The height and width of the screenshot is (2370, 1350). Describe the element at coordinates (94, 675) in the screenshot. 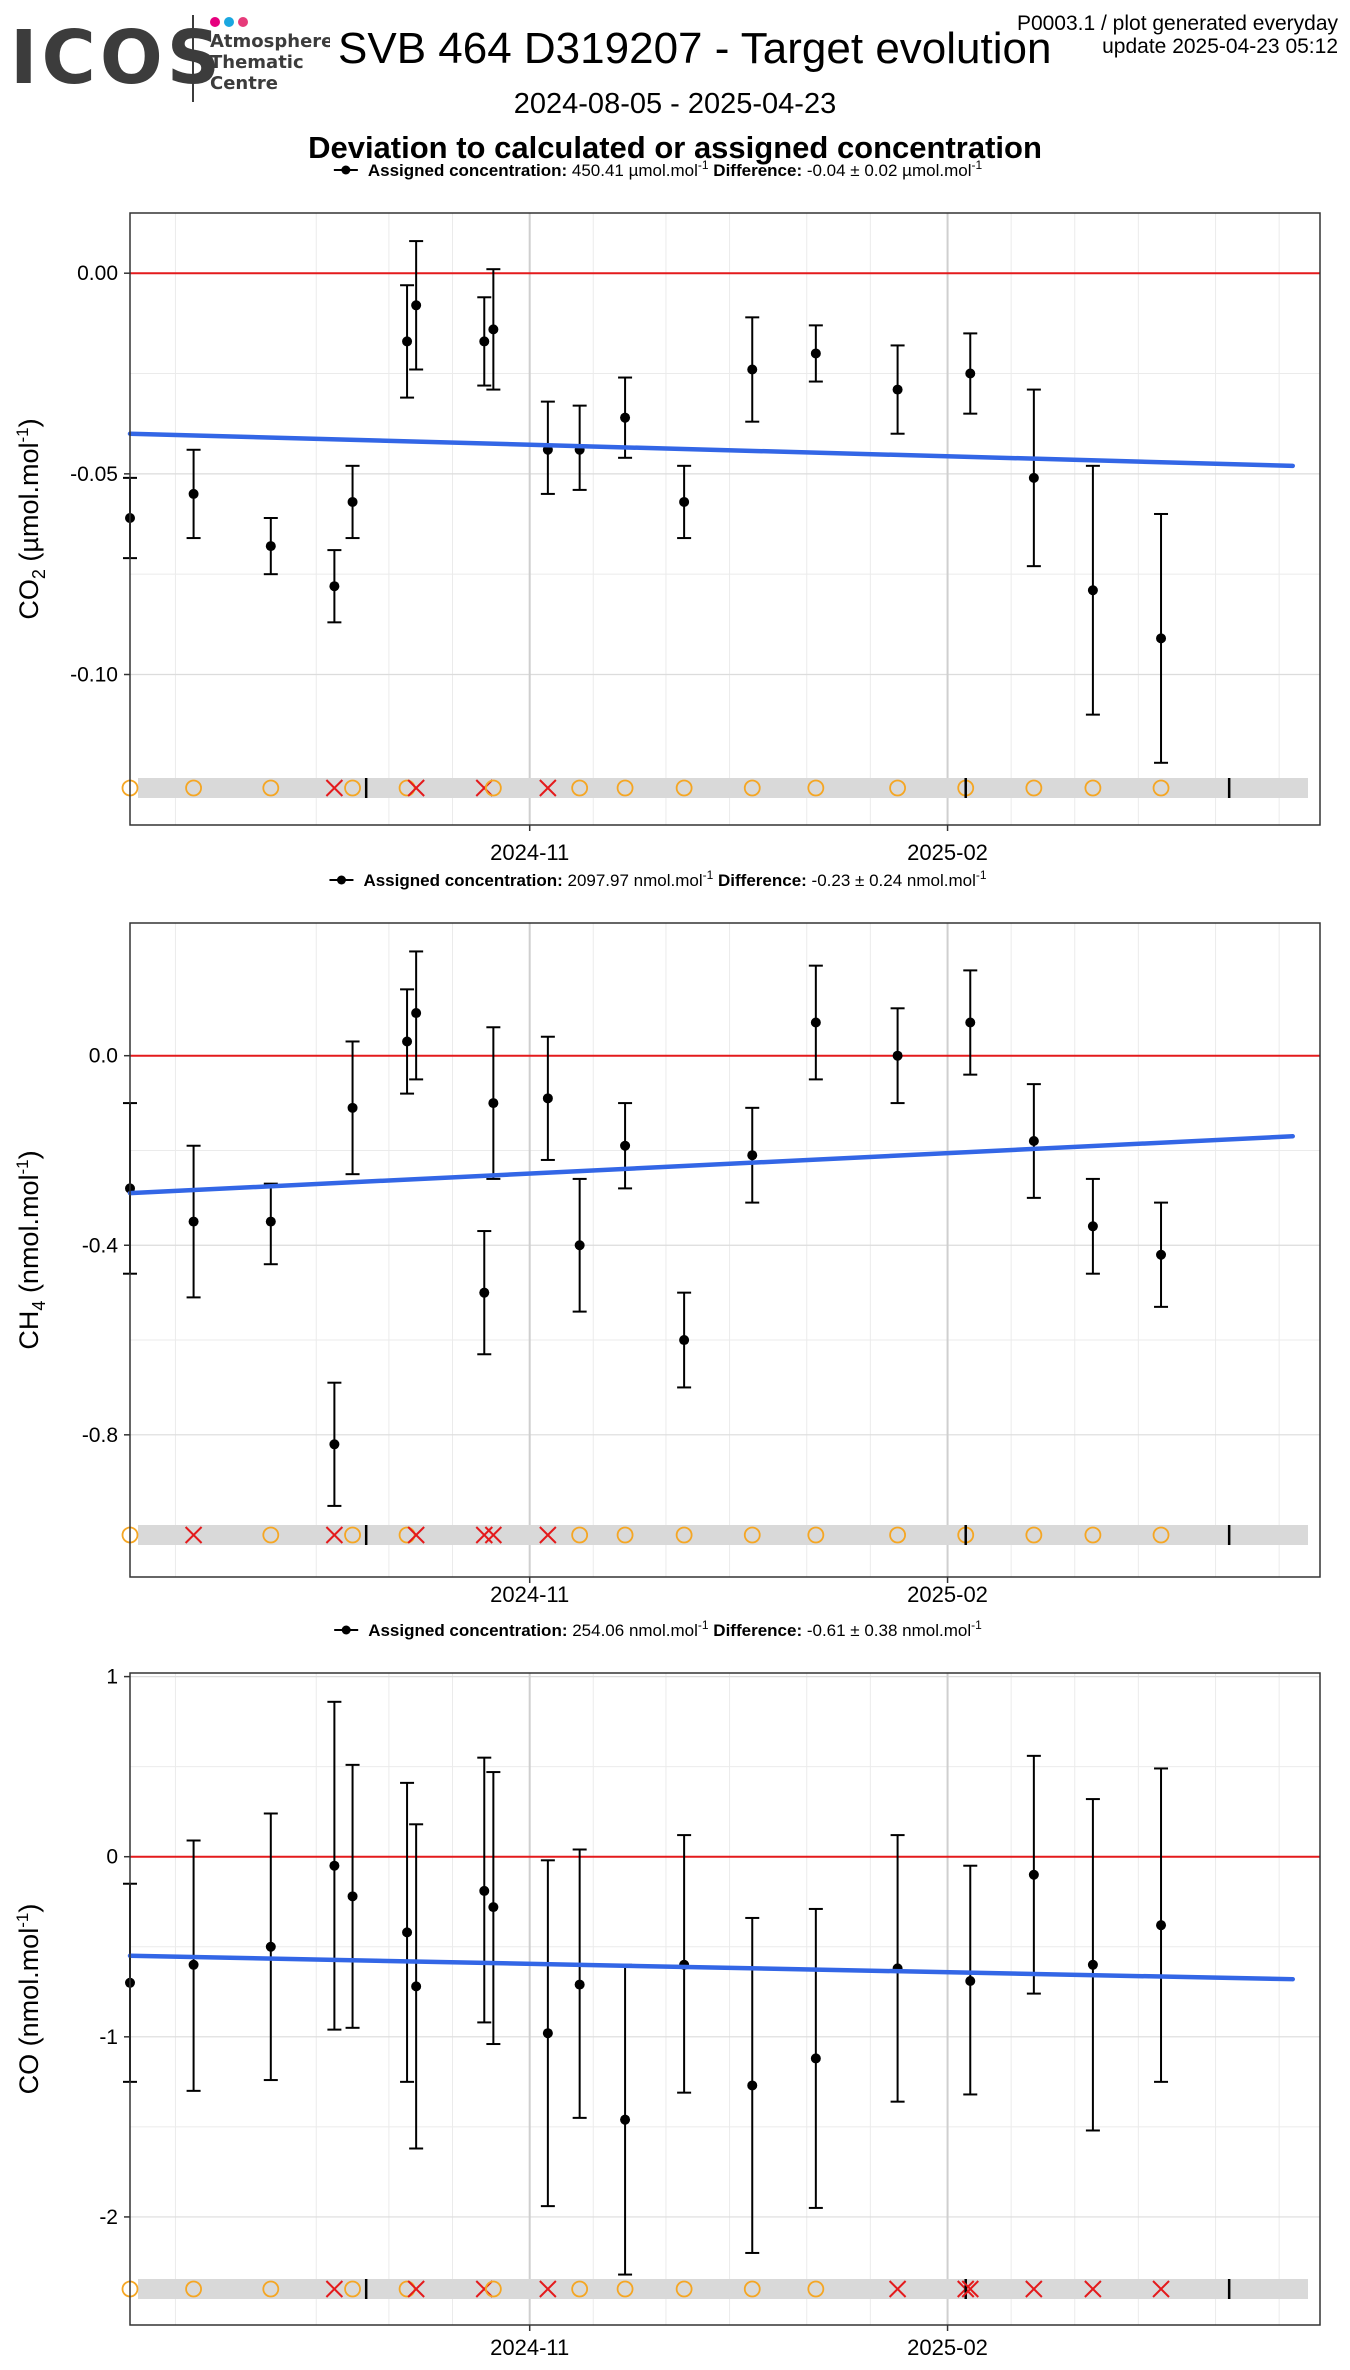

I see `co2-y-tick-label: -0.10` at that location.